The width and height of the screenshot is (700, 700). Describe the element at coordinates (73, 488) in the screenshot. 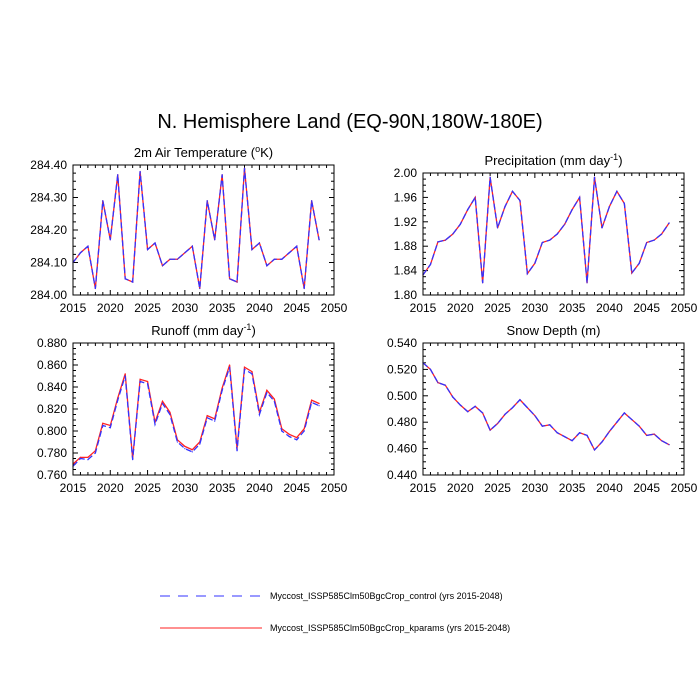

I see `x-tick-label: 2015` at that location.